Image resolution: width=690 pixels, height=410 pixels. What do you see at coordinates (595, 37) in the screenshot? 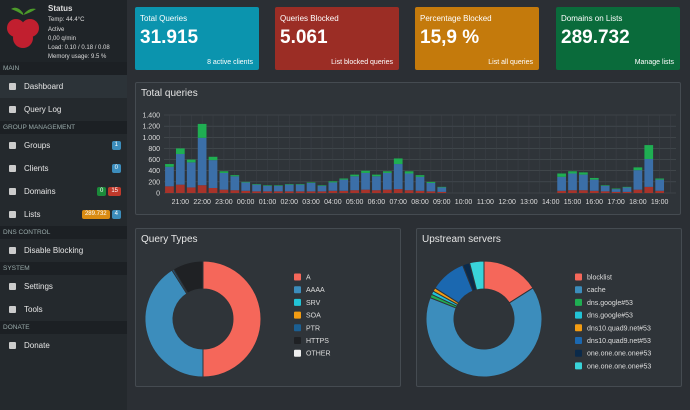
I see `stat-value: 289.732` at bounding box center [595, 37].